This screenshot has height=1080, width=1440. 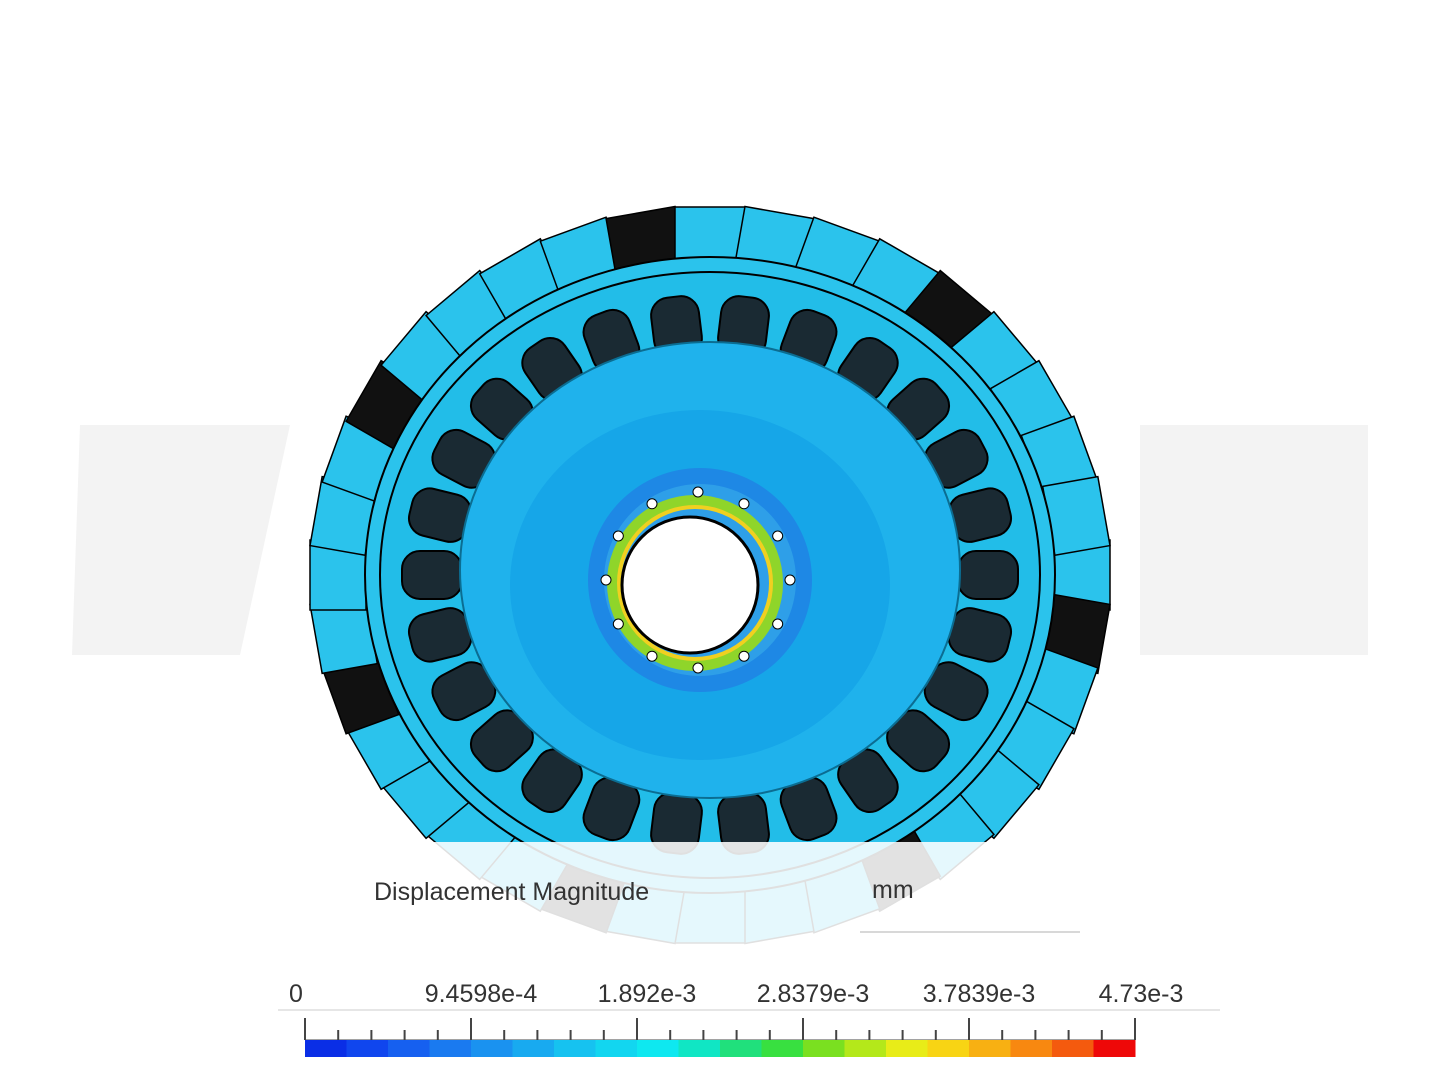 I want to click on hub-hot, so click(x=695, y=583).